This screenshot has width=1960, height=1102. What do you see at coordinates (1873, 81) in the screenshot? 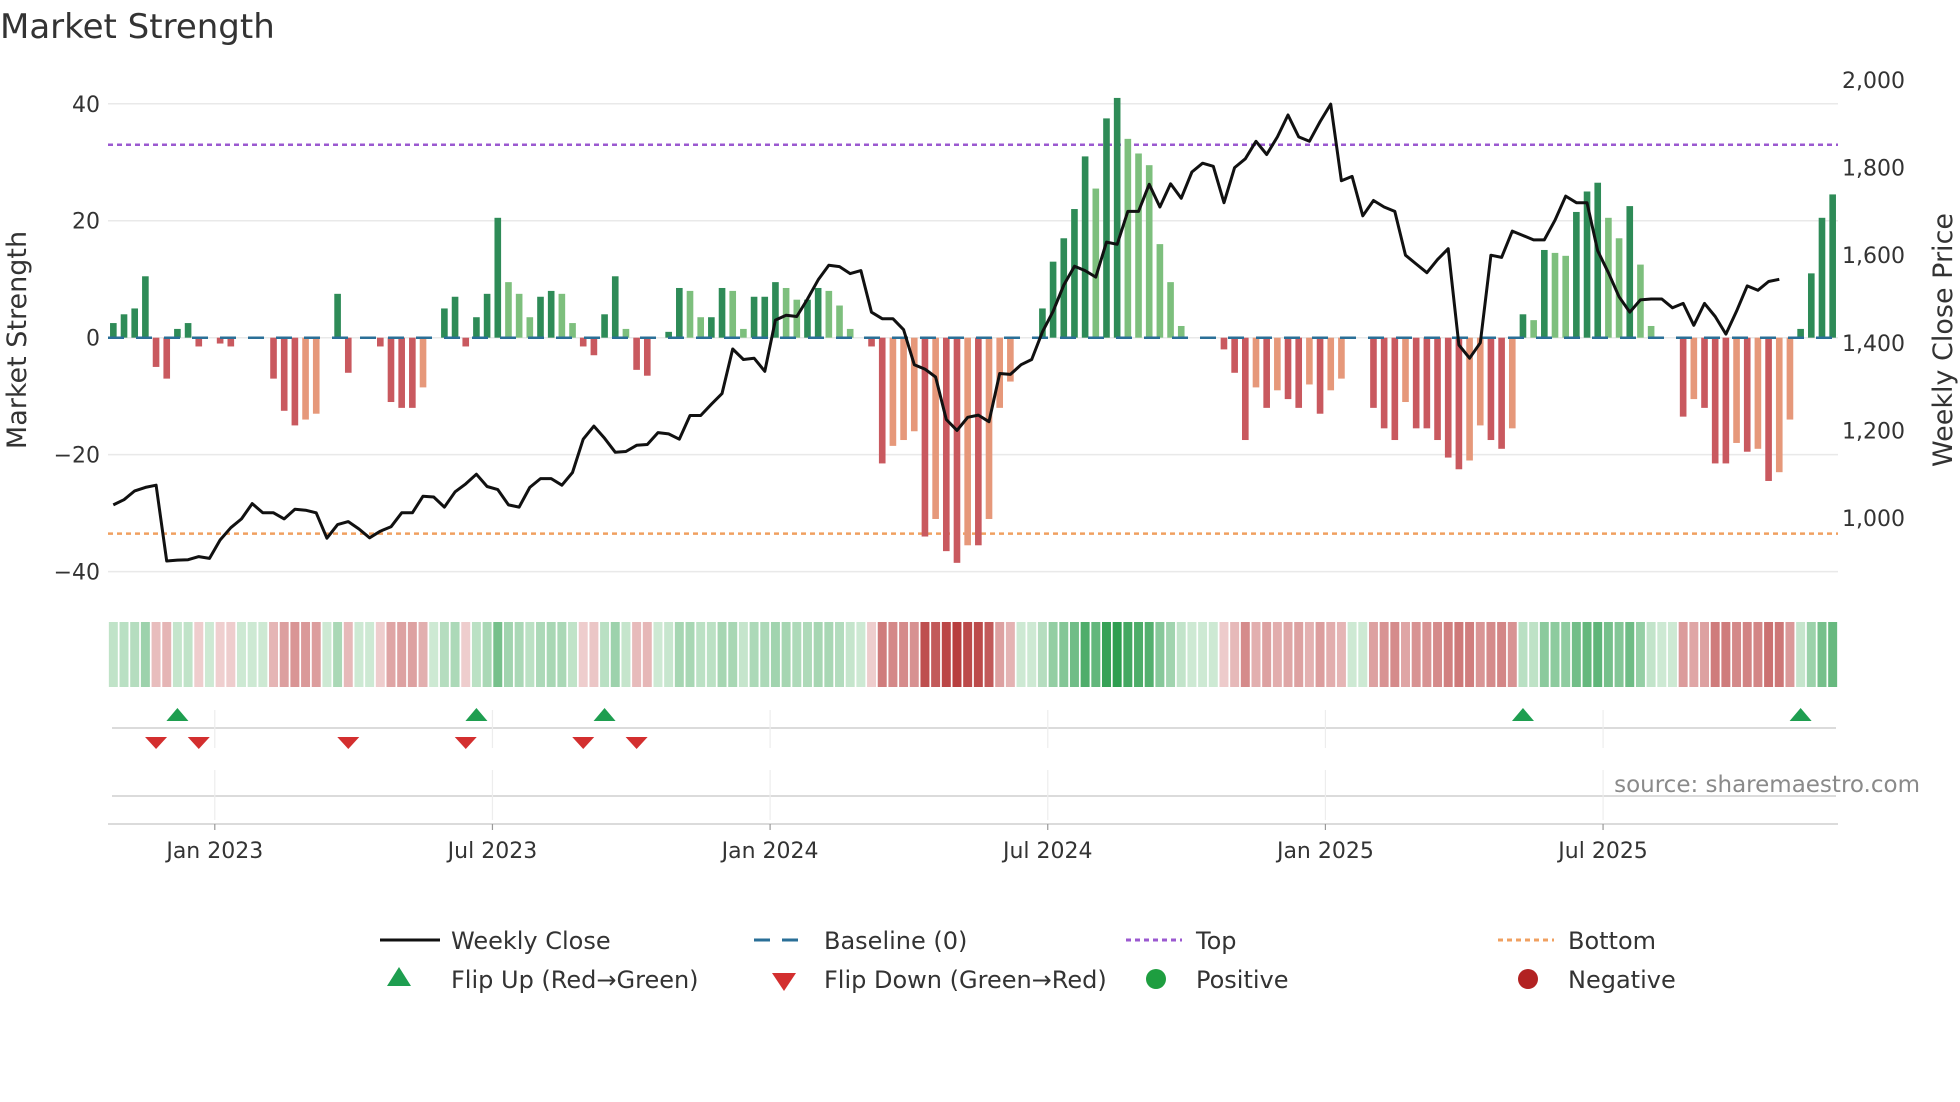
I see `right-tick-label: 2,000` at bounding box center [1873, 81].